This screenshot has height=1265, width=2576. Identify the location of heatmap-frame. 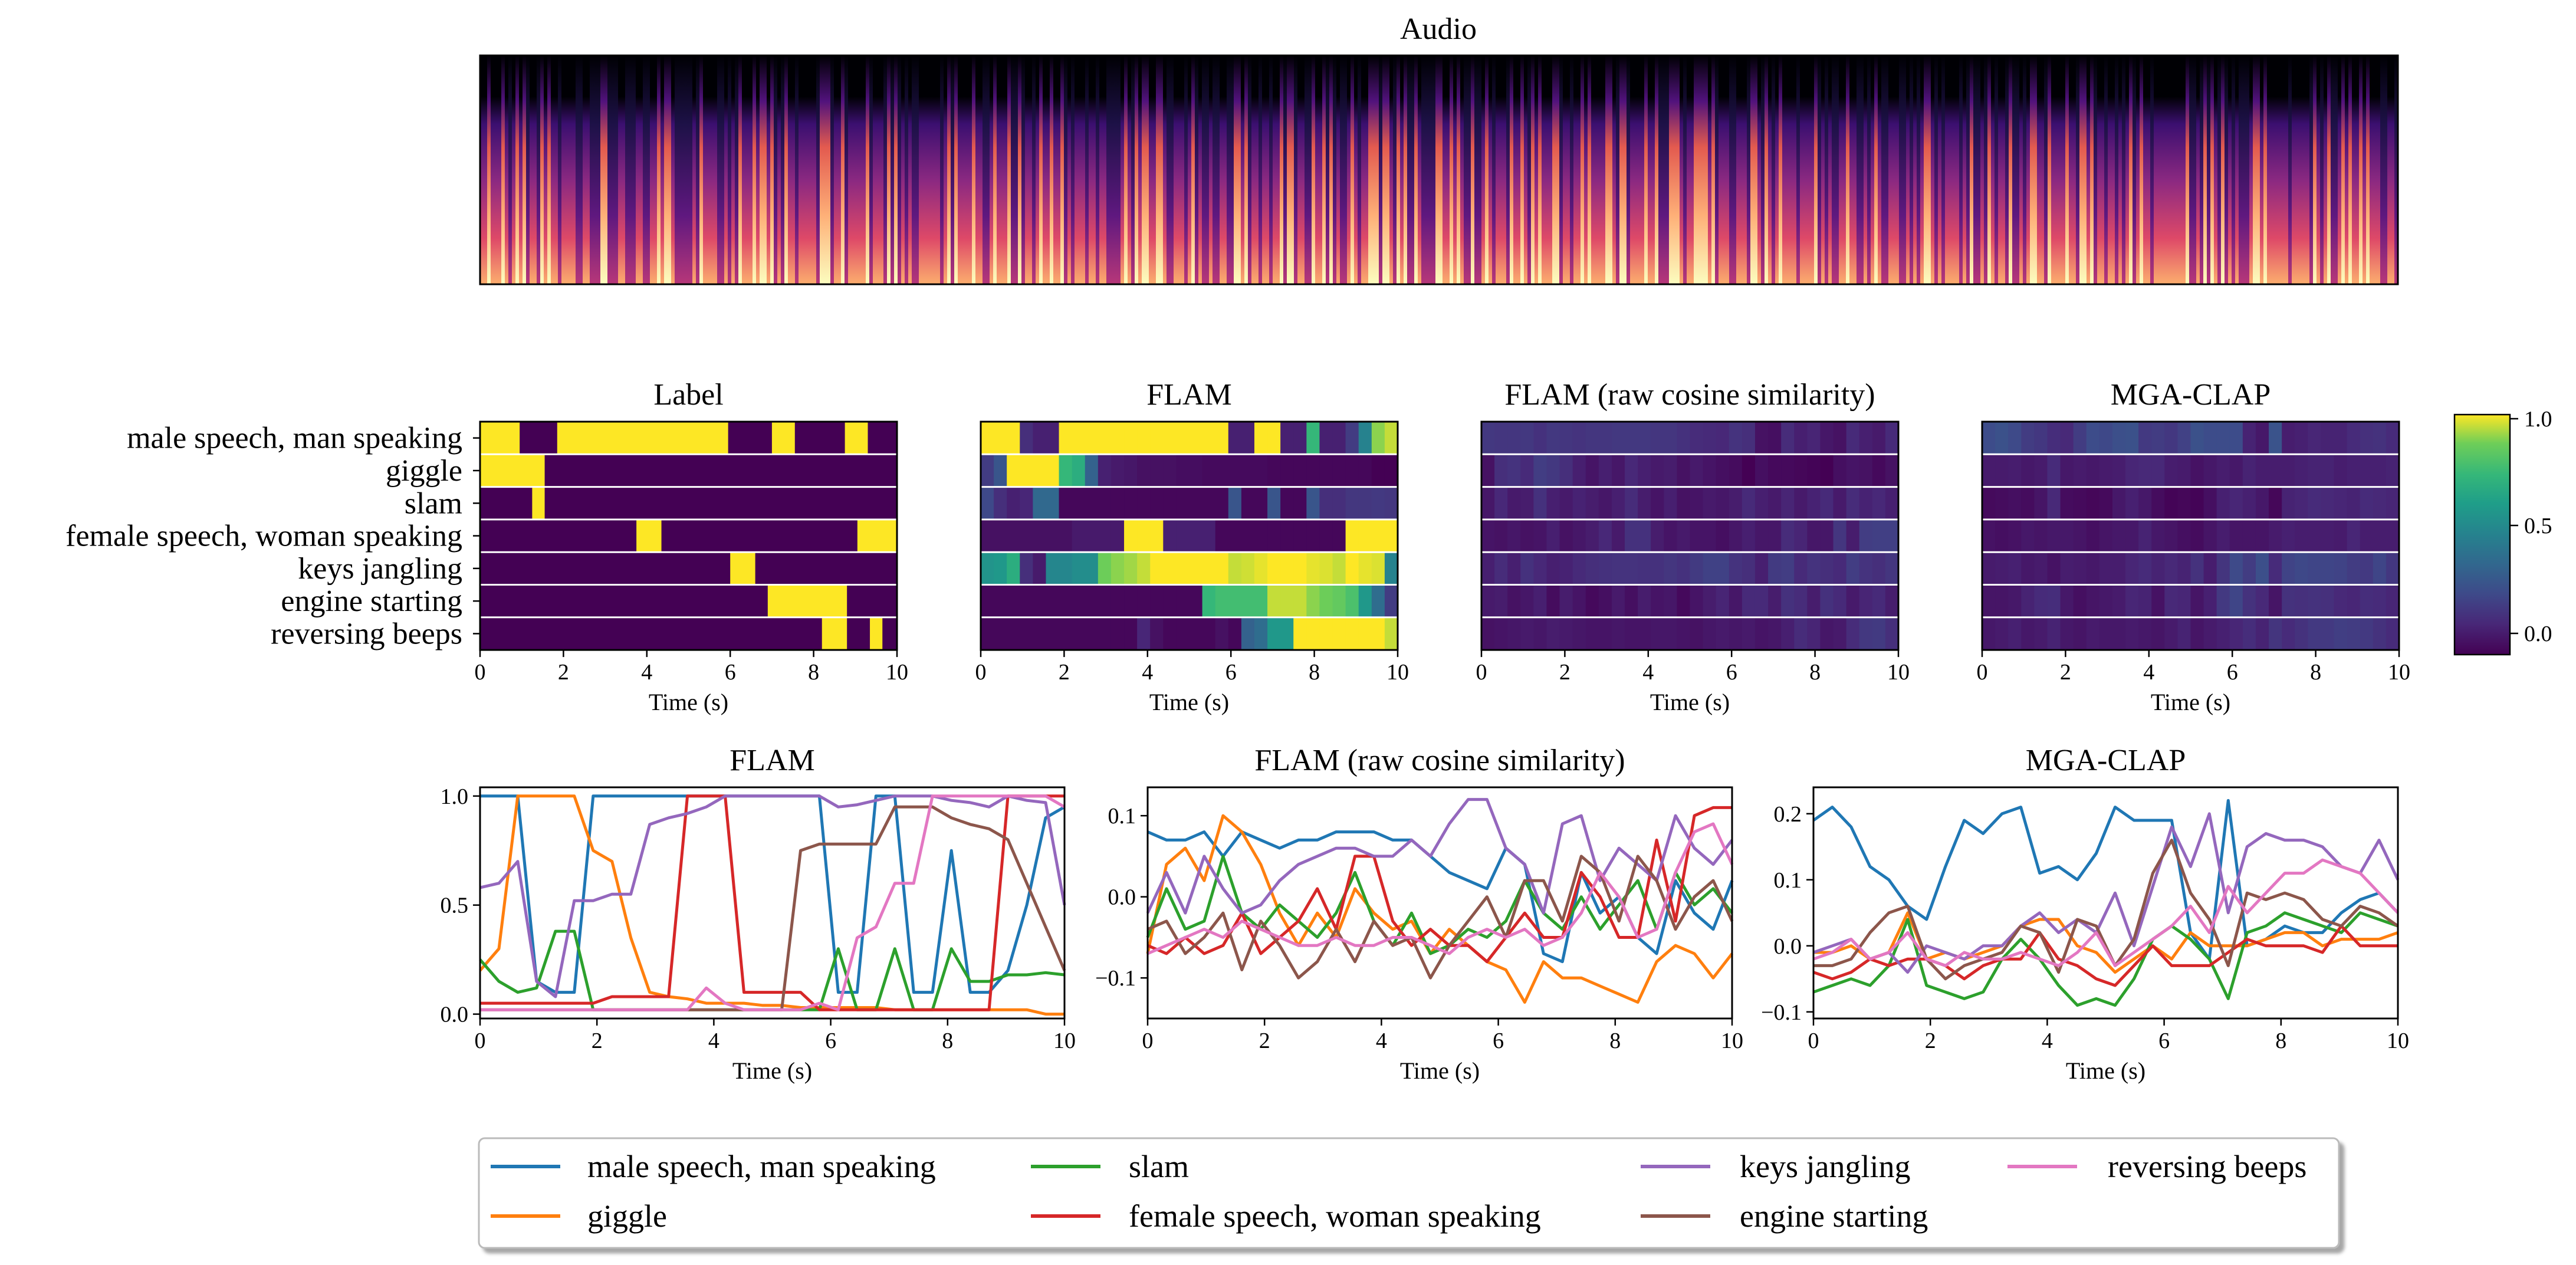
(1690, 535).